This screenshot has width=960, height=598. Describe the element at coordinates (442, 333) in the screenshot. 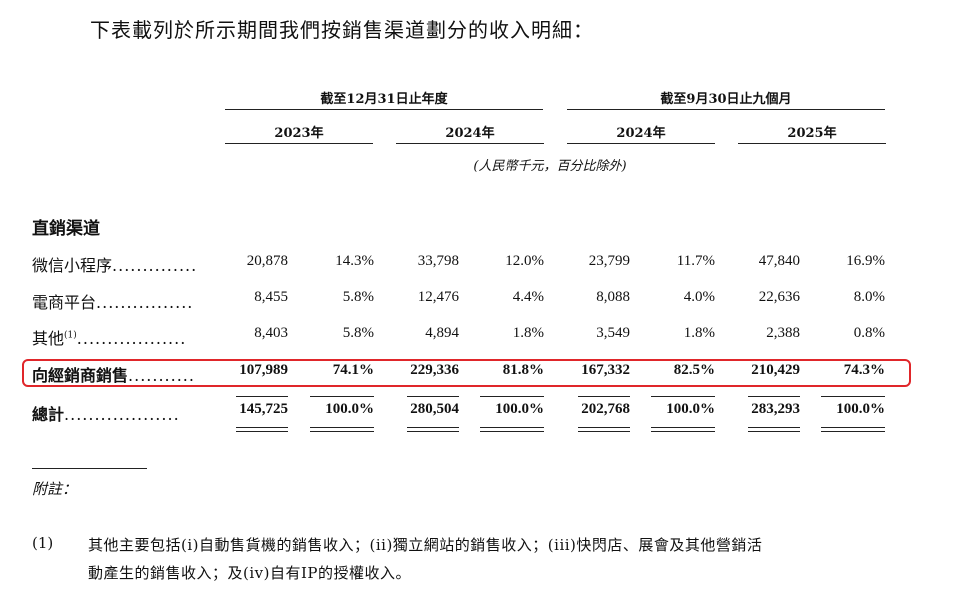

I see `table-cell: 4,894` at that location.